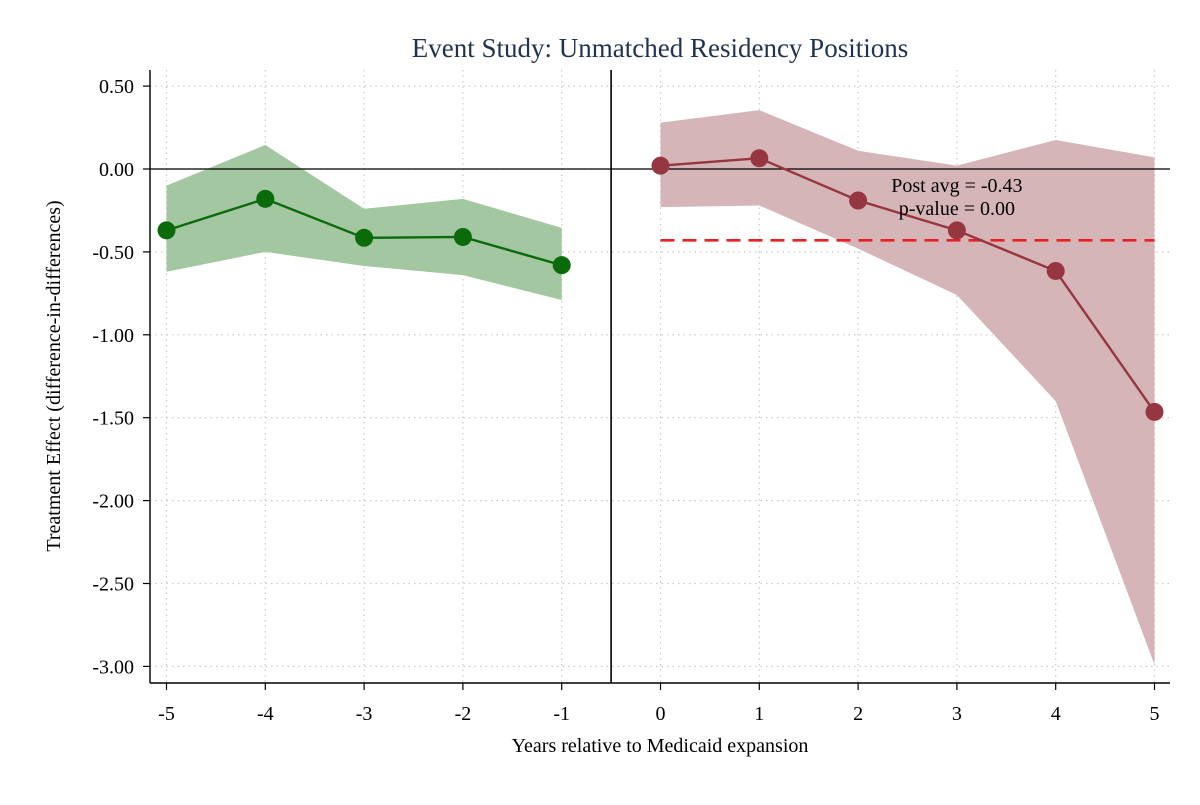  I want to click on x-tick-label: -3, so click(364, 714).